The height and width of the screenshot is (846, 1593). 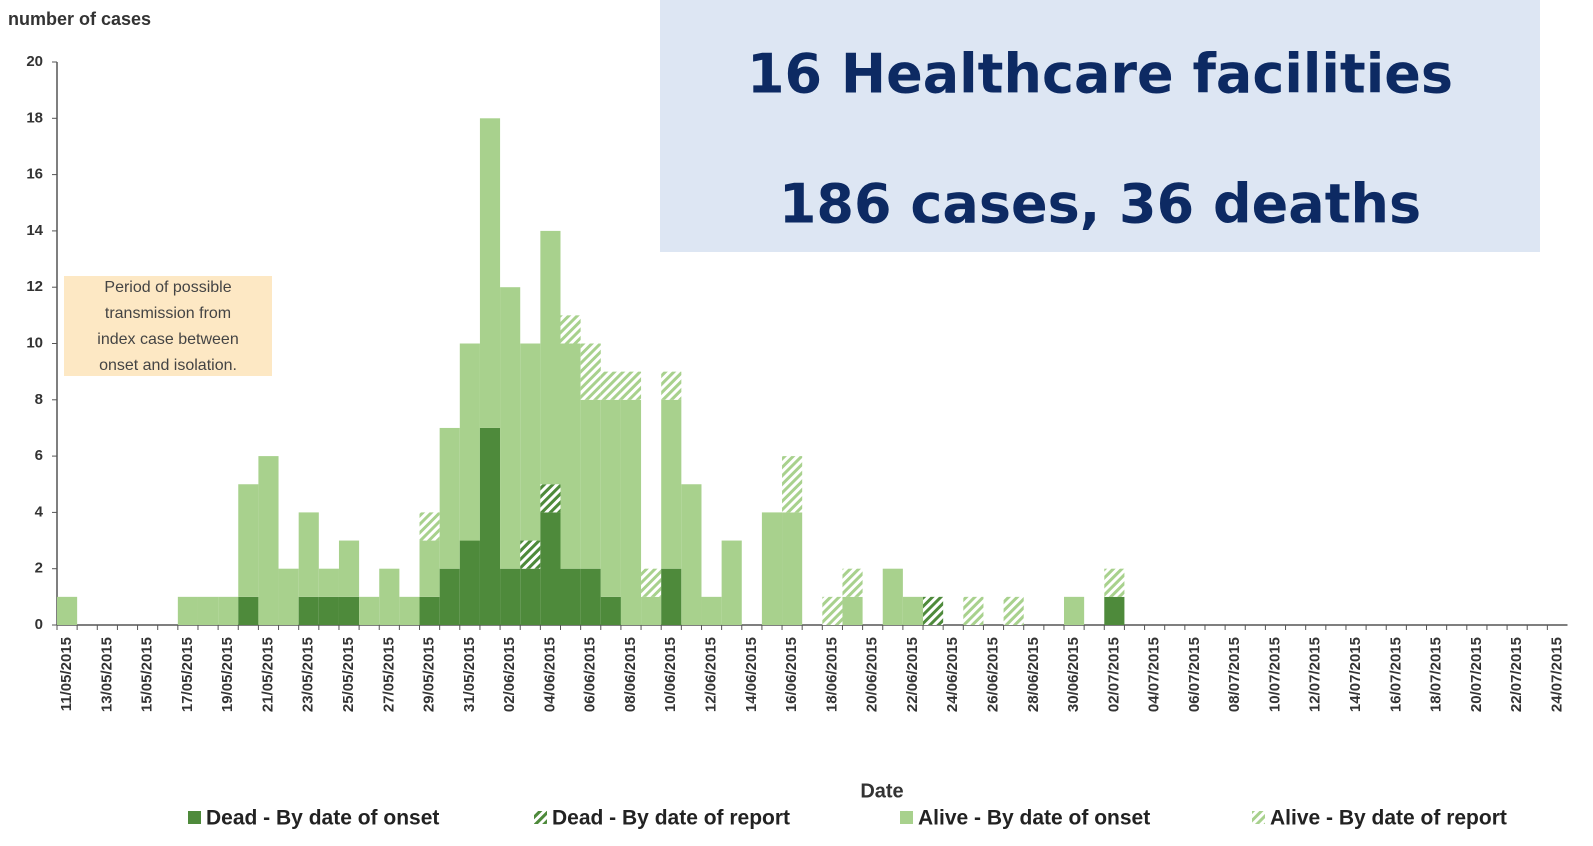 I want to click on x-tick-label: 20/06/2015, so click(x=872, y=674).